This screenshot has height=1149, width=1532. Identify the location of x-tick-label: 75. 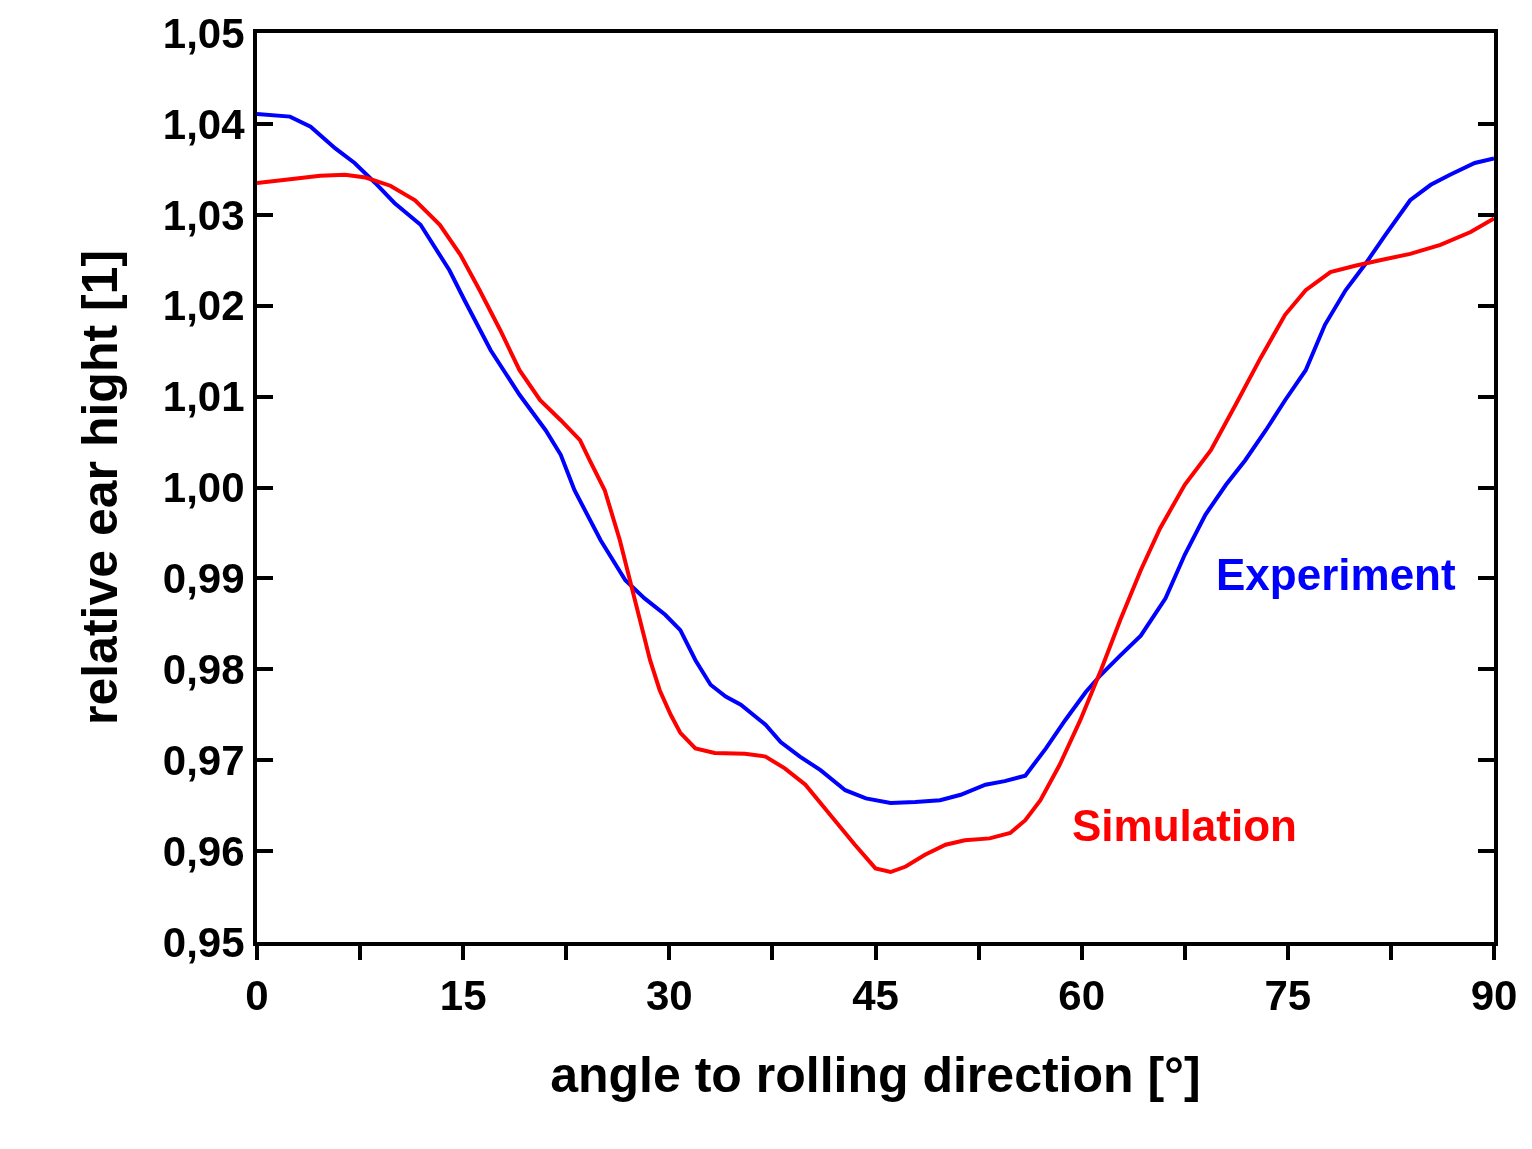
(1288, 996).